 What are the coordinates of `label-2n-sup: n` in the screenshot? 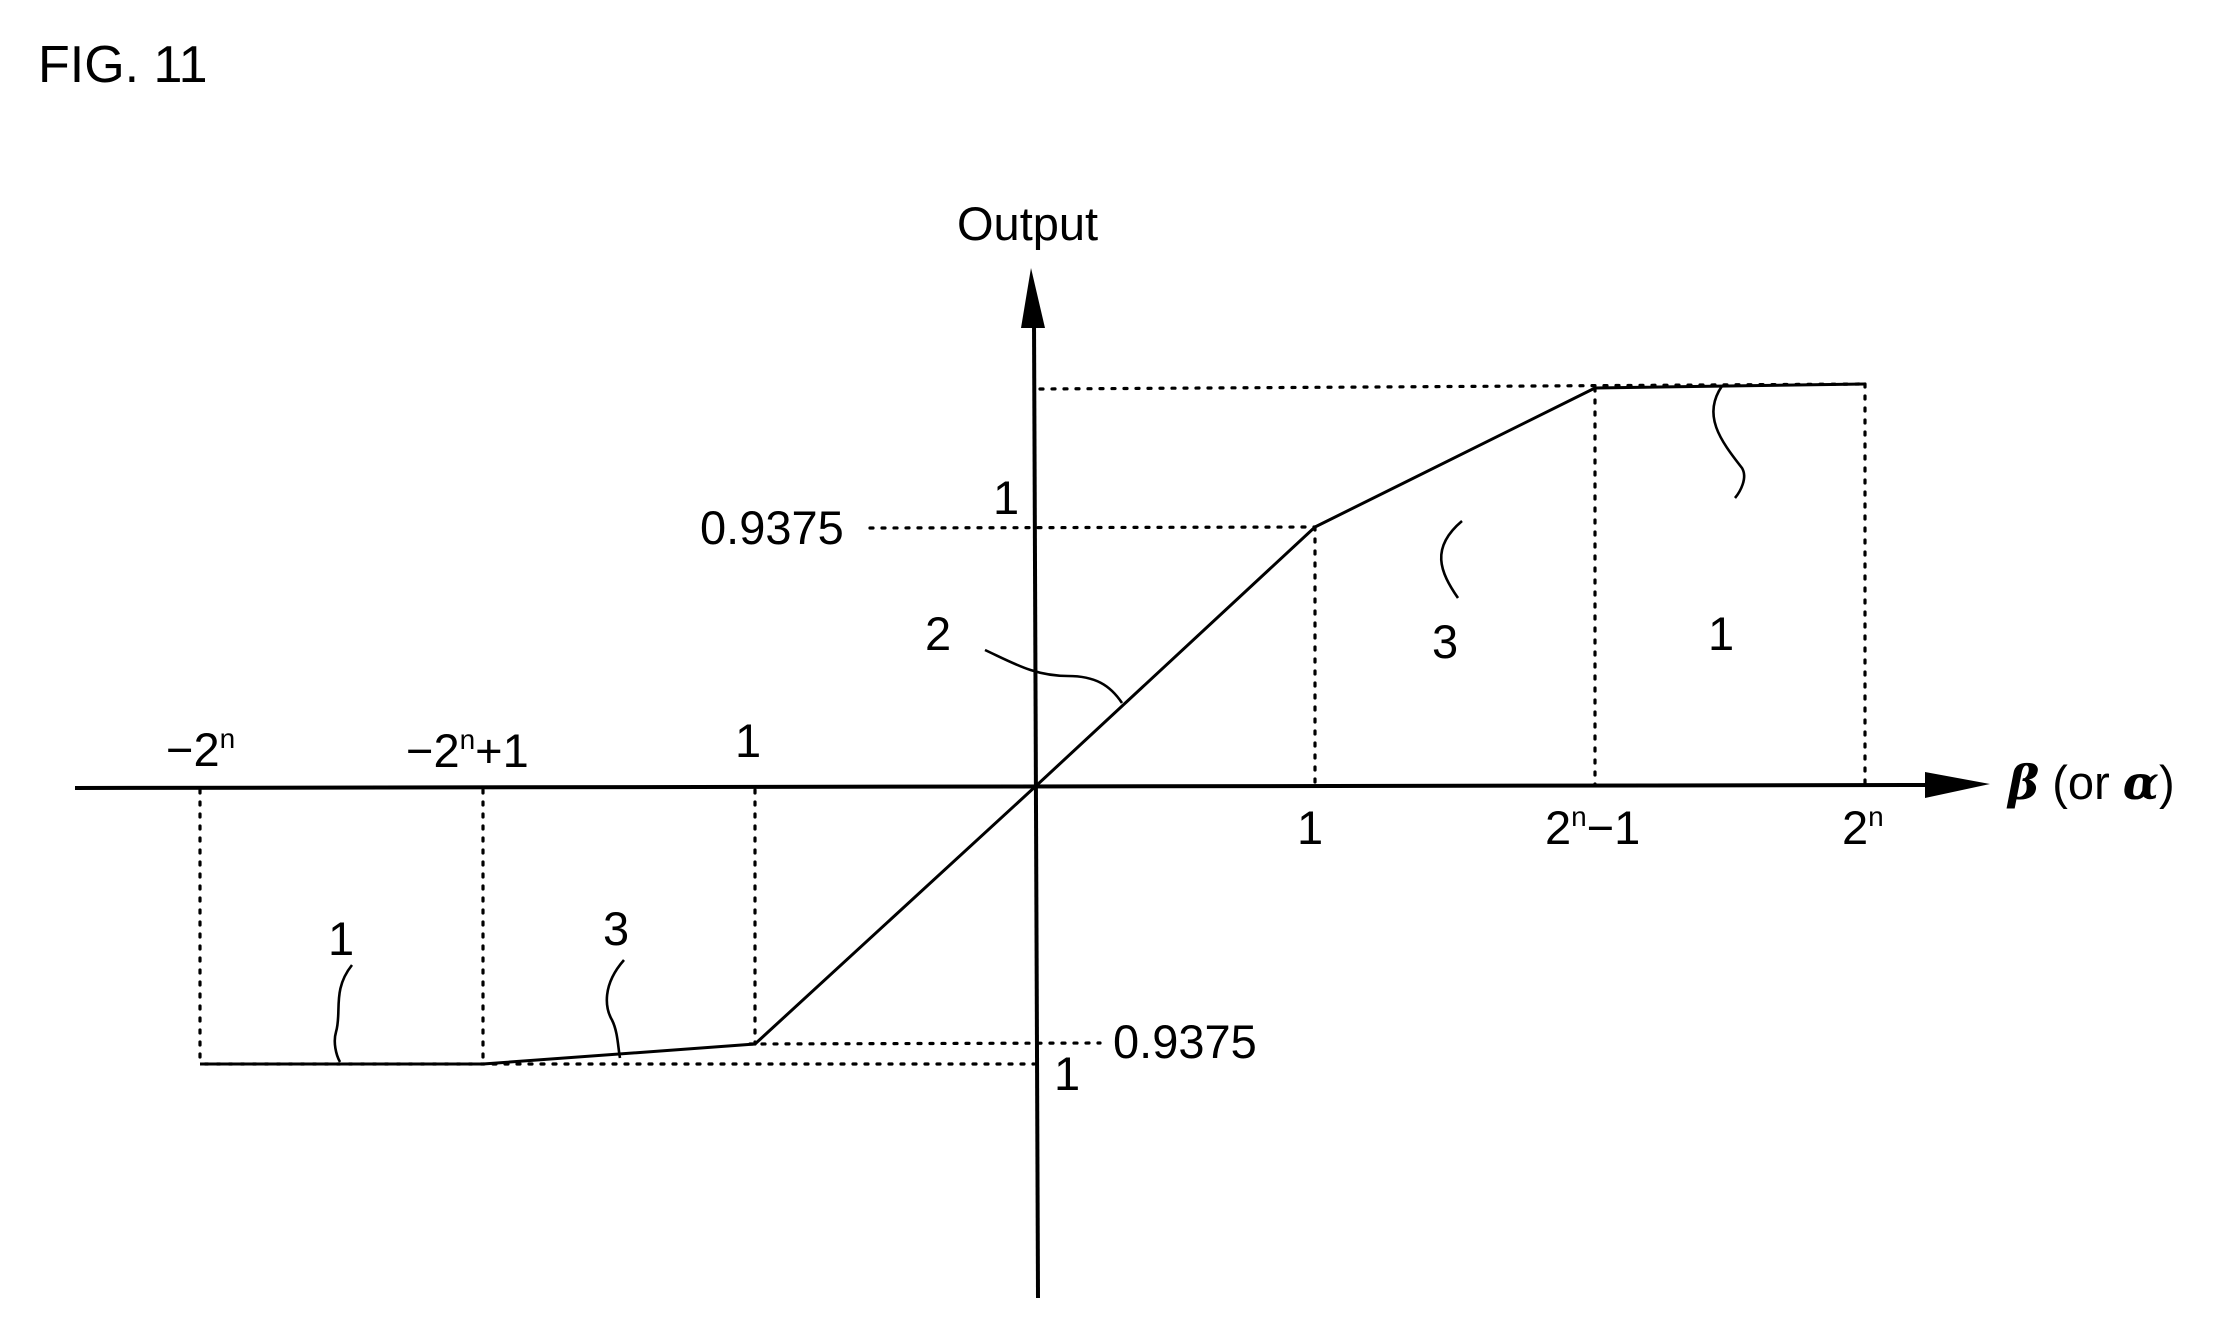 It's located at (1876, 816).